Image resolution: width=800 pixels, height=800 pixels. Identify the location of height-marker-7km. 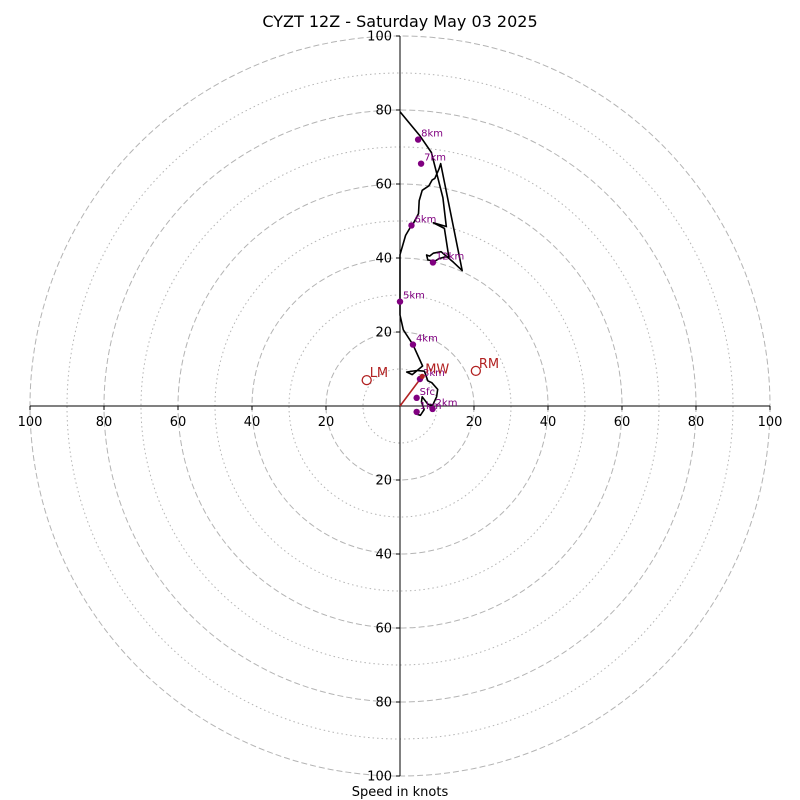
(421, 163).